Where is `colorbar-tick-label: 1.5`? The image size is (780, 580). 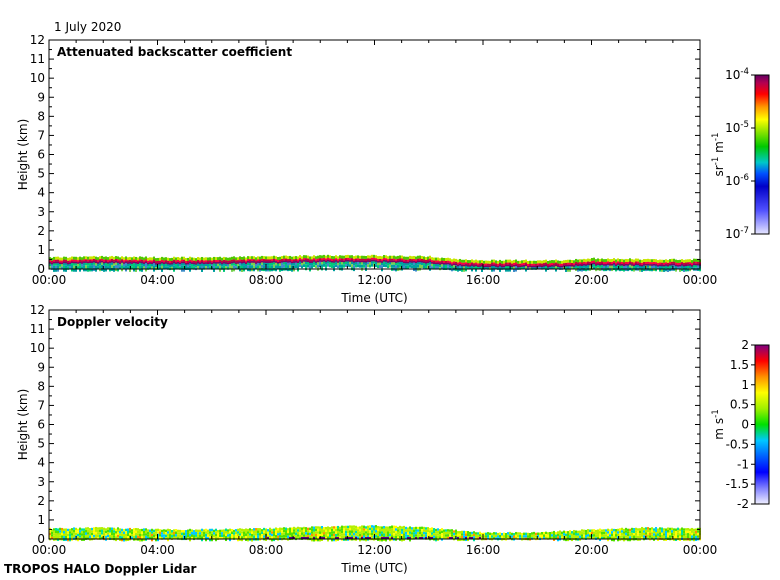 colorbar-tick-label: 1.5 is located at coordinates (739, 365).